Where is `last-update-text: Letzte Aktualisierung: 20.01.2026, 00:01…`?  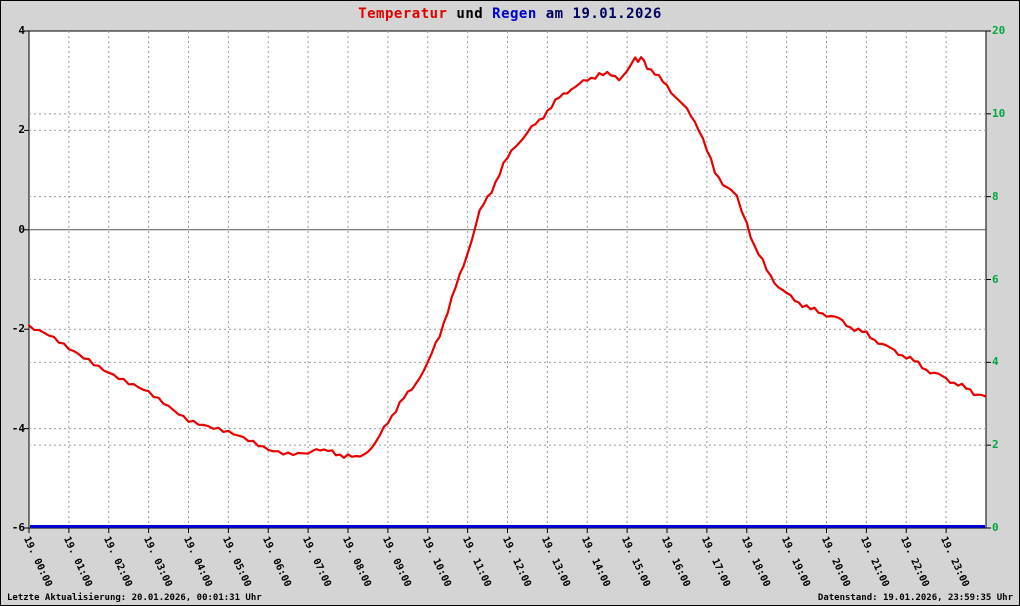 last-update-text: Letzte Aktualisierung: 20.01.2026, 00:01… is located at coordinates (134, 598).